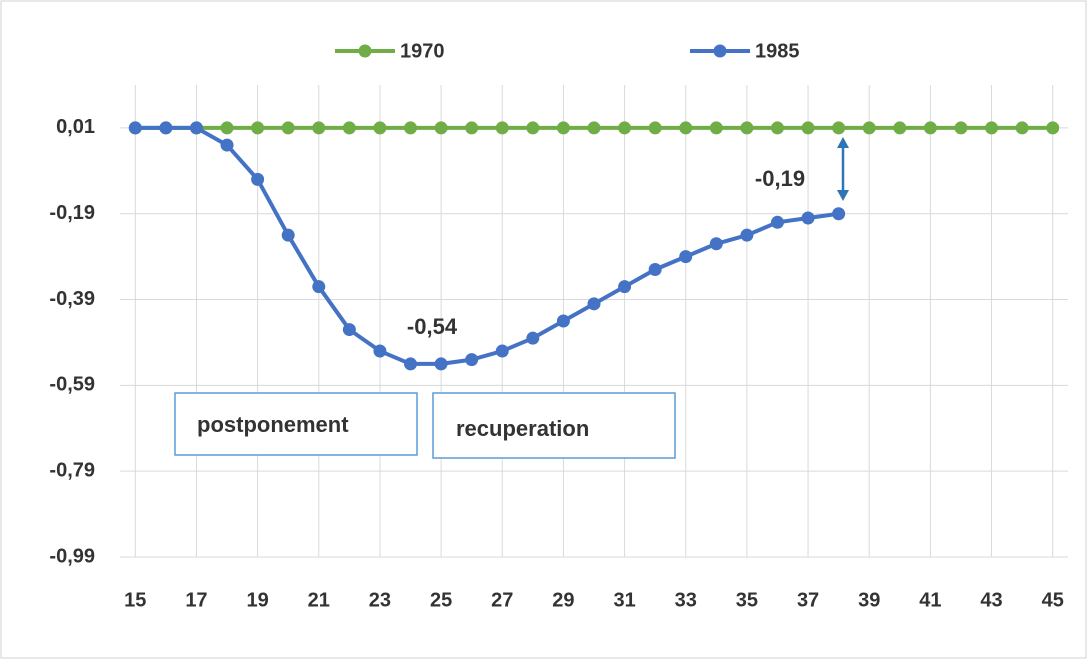  I want to click on y-tick-label: -0,99, so click(72, 556).